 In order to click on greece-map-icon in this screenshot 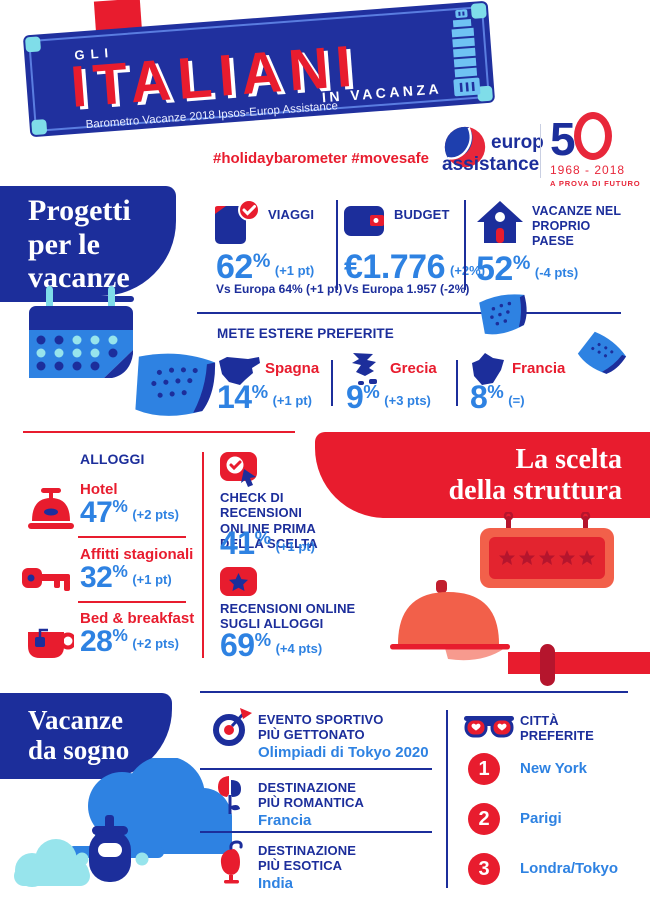, I will do `click(364, 369)`.